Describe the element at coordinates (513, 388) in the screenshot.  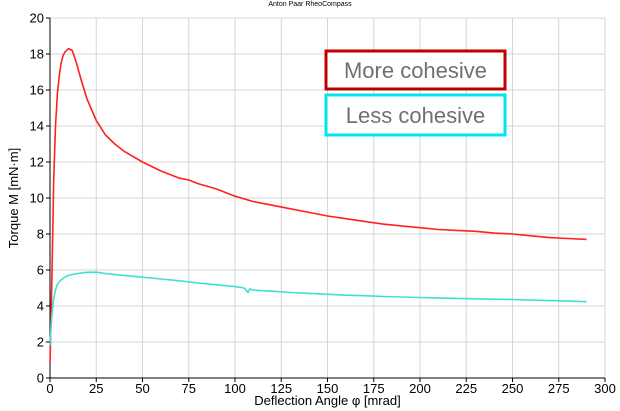
I see `x-tick-label: 250` at that location.